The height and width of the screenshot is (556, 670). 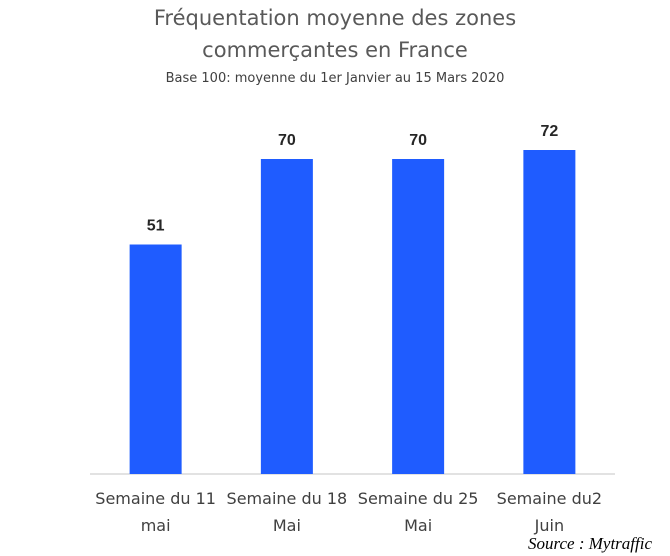 I want to click on x-tick-label-1-line-2: mai, so click(x=156, y=525).